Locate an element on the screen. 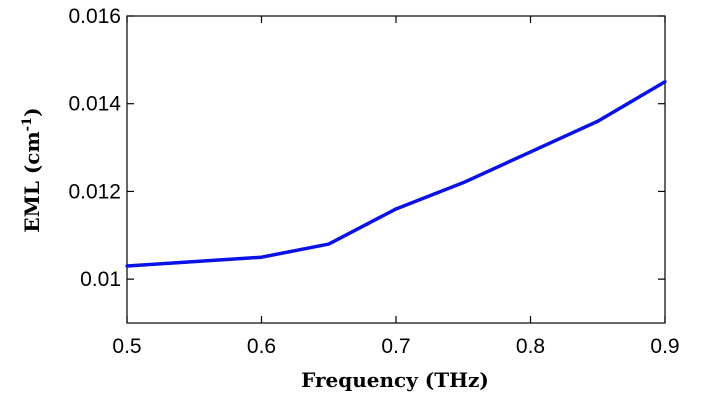 Image resolution: width=712 pixels, height=394 pixels. x-tick-label: 0.7 is located at coordinates (395, 346).